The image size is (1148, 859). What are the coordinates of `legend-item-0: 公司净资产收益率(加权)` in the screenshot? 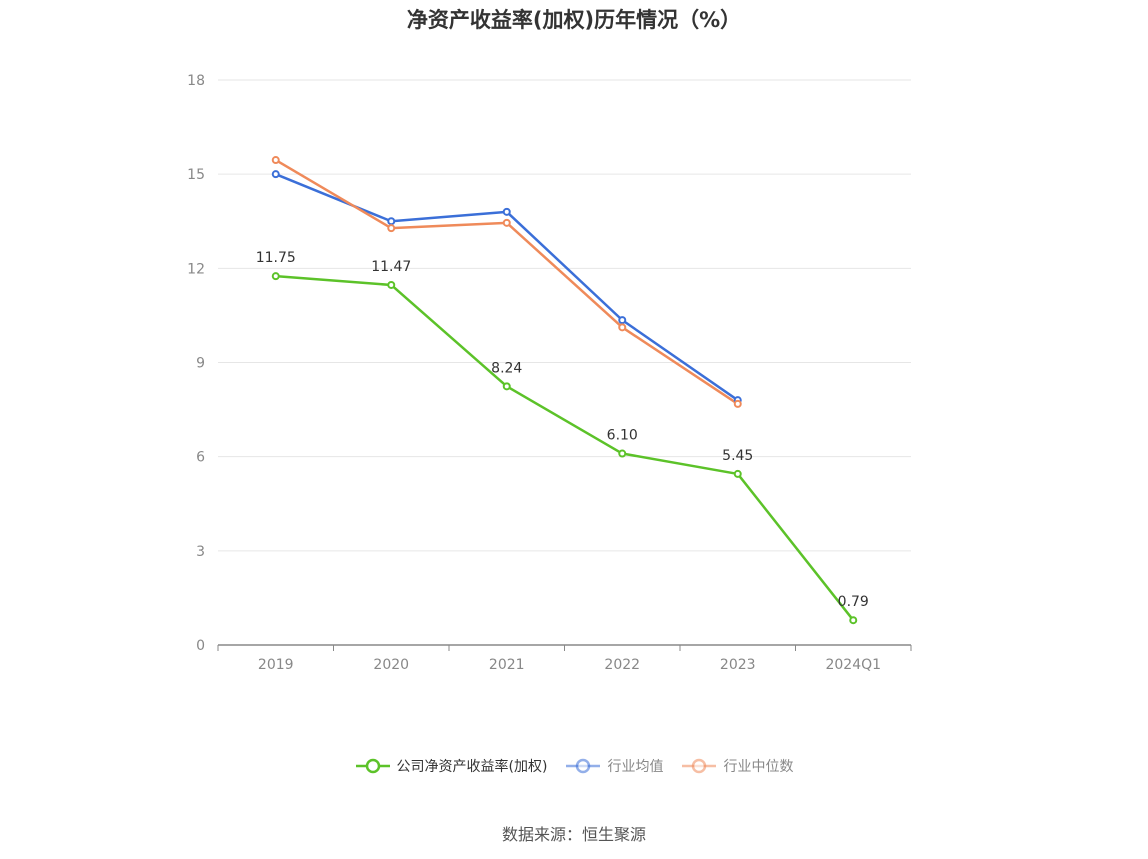 It's located at (451, 766).